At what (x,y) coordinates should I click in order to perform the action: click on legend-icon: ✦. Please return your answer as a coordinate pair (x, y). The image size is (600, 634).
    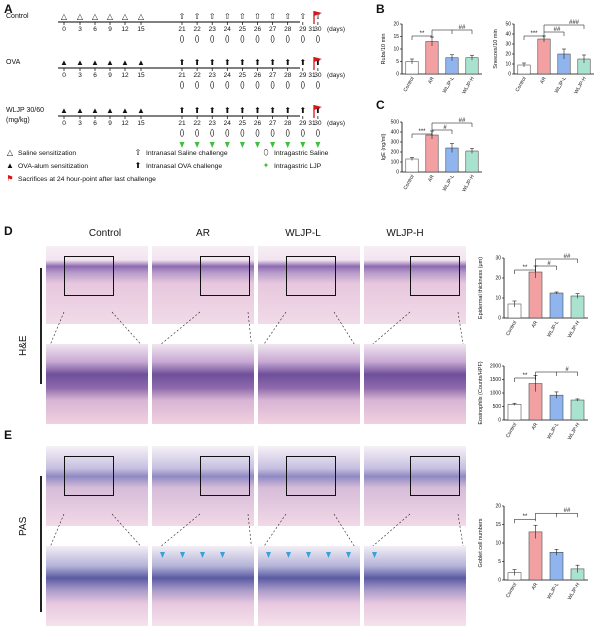
    Looking at the image, I should click on (266, 165).